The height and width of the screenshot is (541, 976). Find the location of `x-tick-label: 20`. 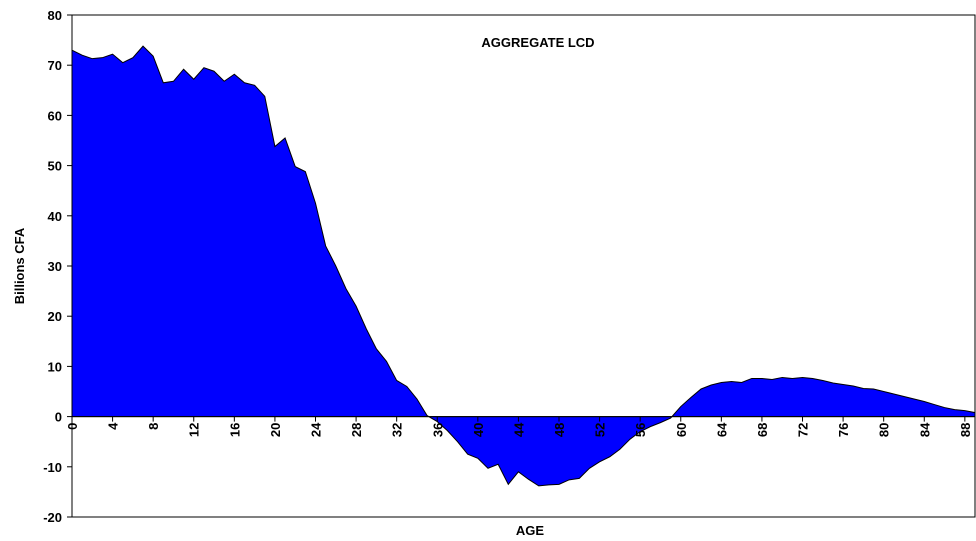

x-tick-label: 20 is located at coordinates (275, 430).